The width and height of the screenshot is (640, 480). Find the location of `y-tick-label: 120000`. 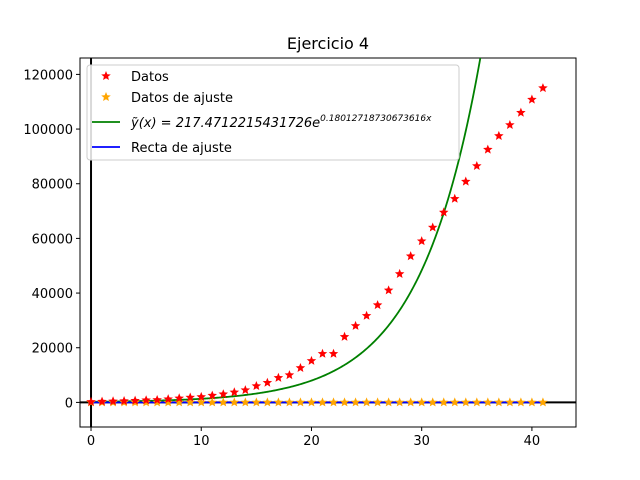

y-tick-label: 120000 is located at coordinates (48, 75).